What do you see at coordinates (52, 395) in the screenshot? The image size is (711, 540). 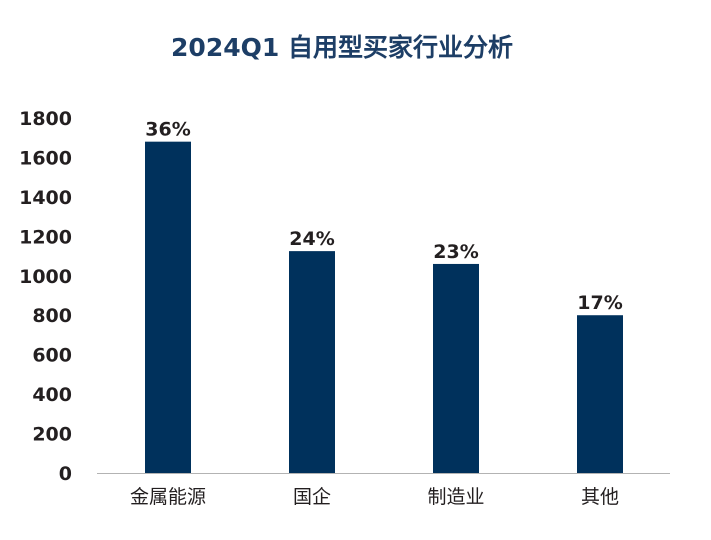 I see `y-tick-label: 400` at bounding box center [52, 395].